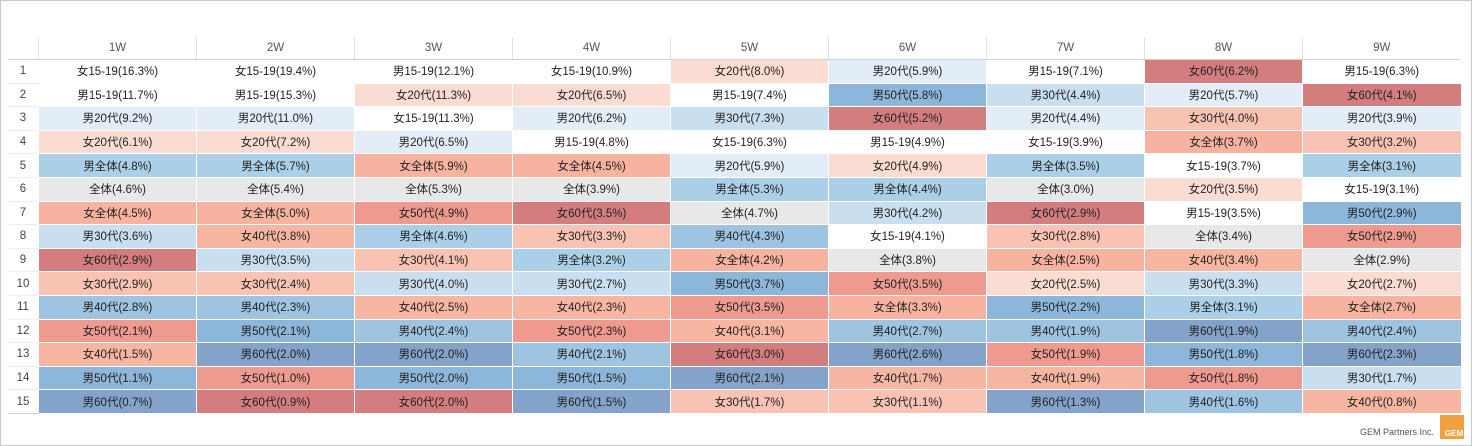 This screenshot has height=446, width=1472. What do you see at coordinates (907, 142) in the screenshot?
I see `ranking-cell: 男15-19(4.9%)` at bounding box center [907, 142].